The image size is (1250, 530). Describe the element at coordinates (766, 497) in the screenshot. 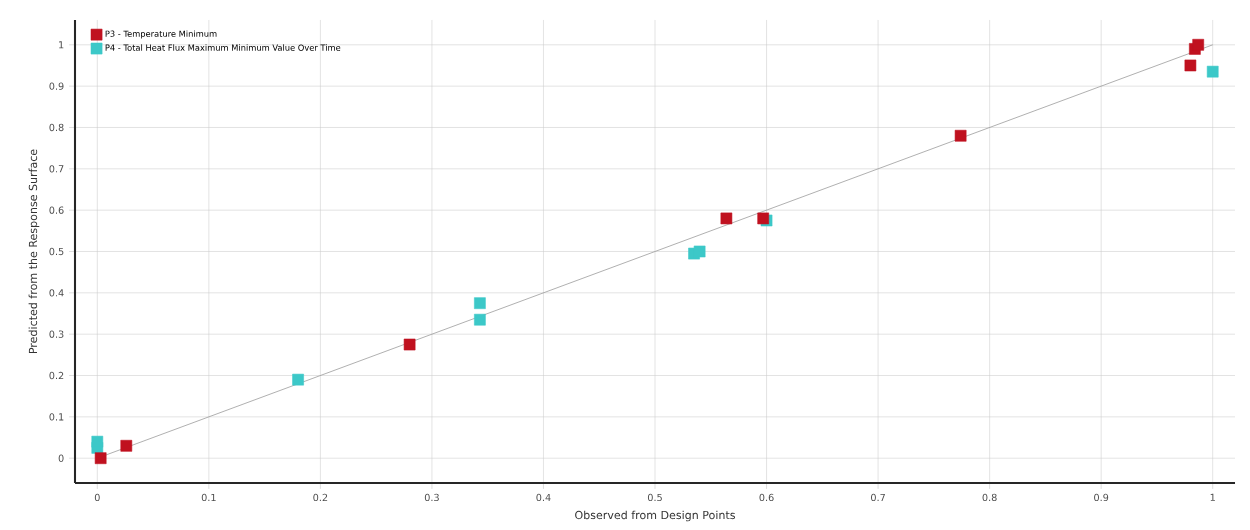

I see `x-tick-label: 0.6` at that location.